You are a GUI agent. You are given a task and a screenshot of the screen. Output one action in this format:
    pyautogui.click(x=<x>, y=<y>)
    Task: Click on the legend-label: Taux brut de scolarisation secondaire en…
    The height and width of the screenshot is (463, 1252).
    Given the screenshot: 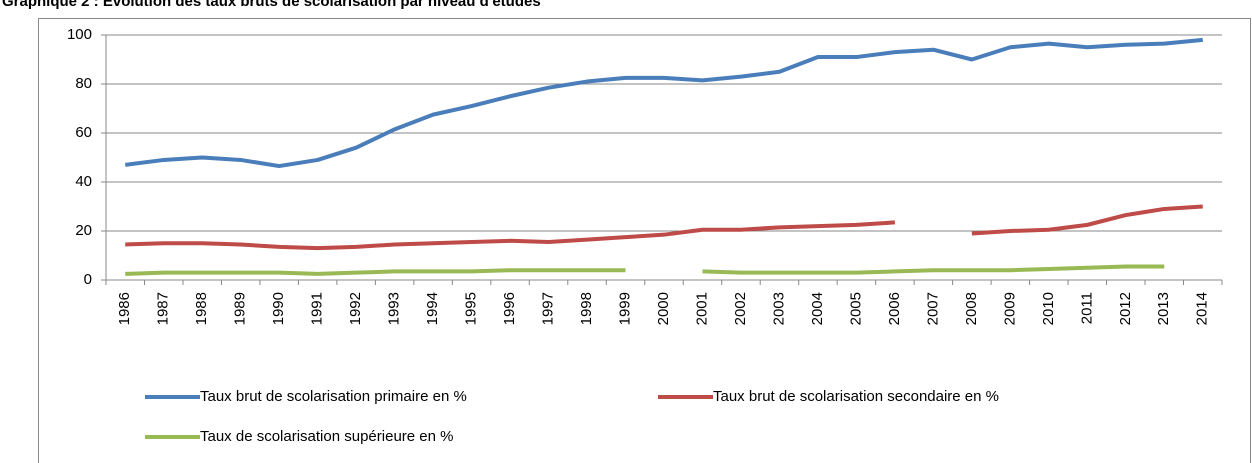 What is the action you would take?
    pyautogui.click(x=856, y=396)
    